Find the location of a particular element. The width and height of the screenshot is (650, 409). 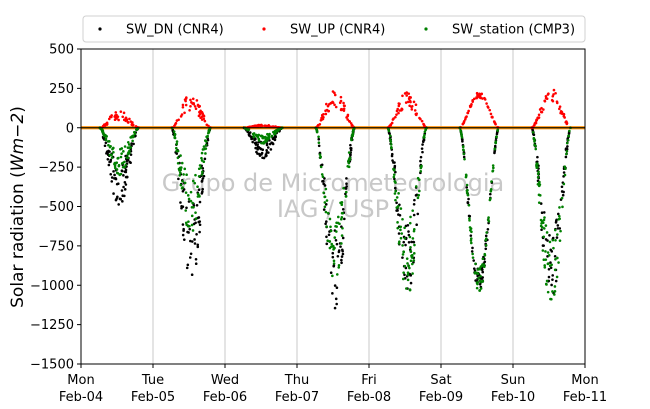

legend-box is located at coordinates (334, 29).